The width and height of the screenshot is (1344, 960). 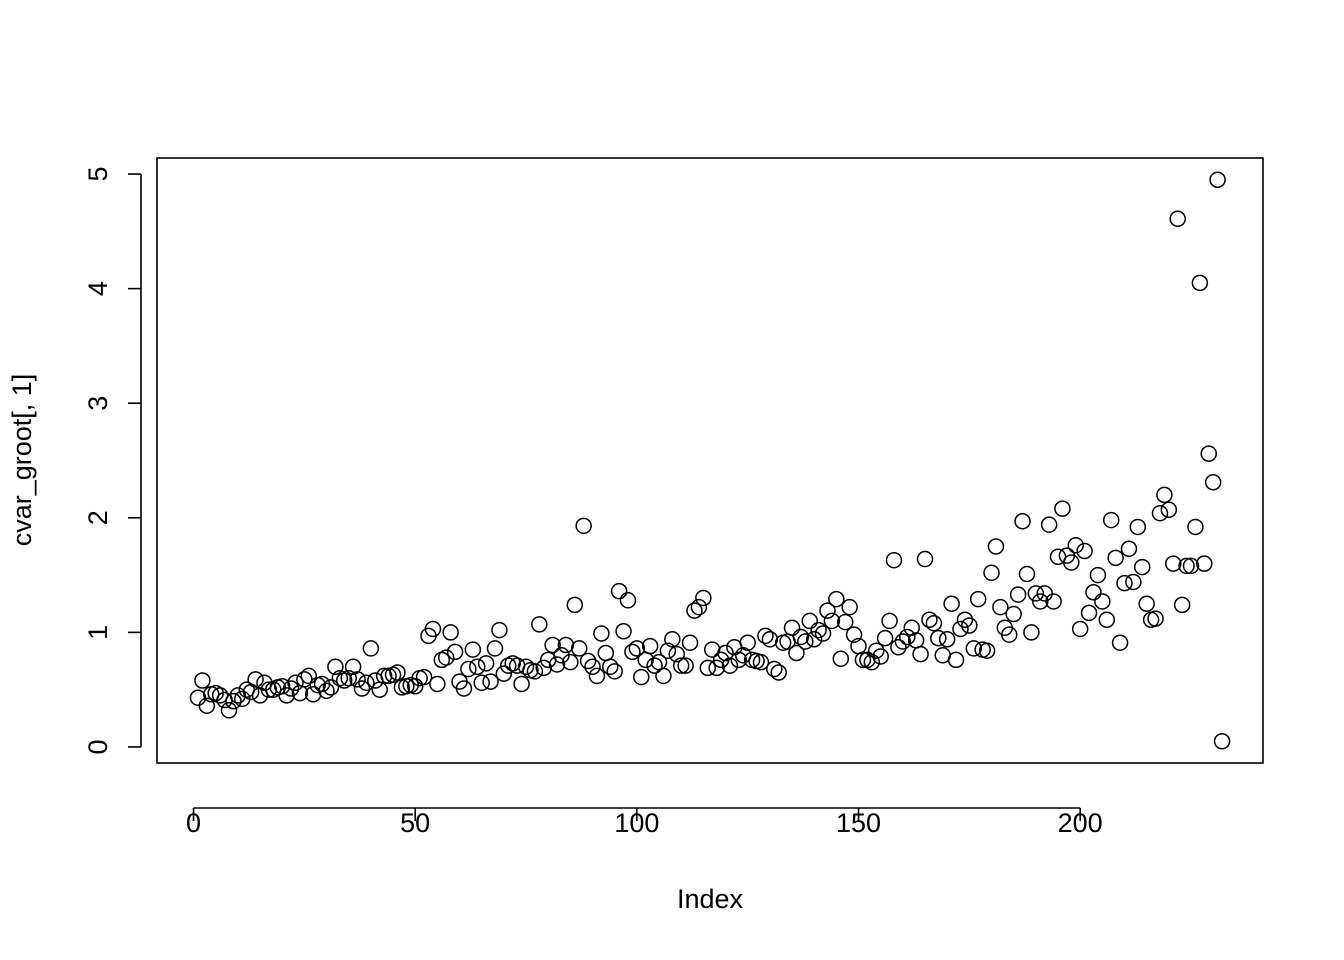 I want to click on y-tick-label: 1, so click(x=98, y=632).